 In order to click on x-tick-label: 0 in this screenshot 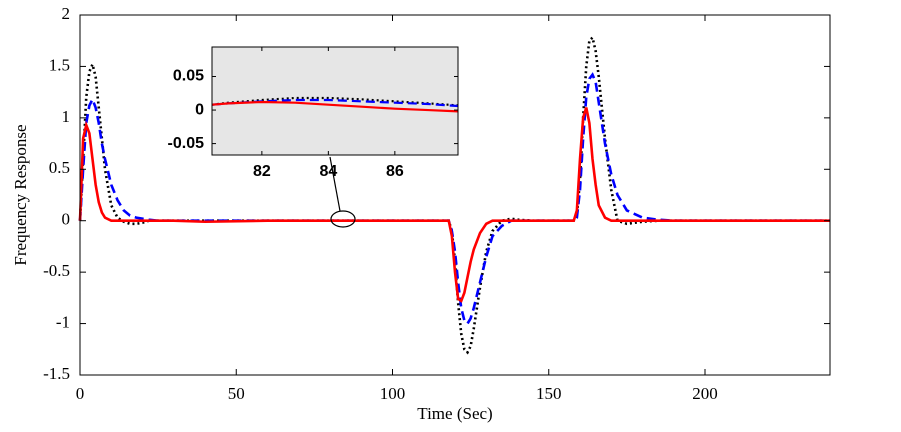, I will do `click(80, 393)`.